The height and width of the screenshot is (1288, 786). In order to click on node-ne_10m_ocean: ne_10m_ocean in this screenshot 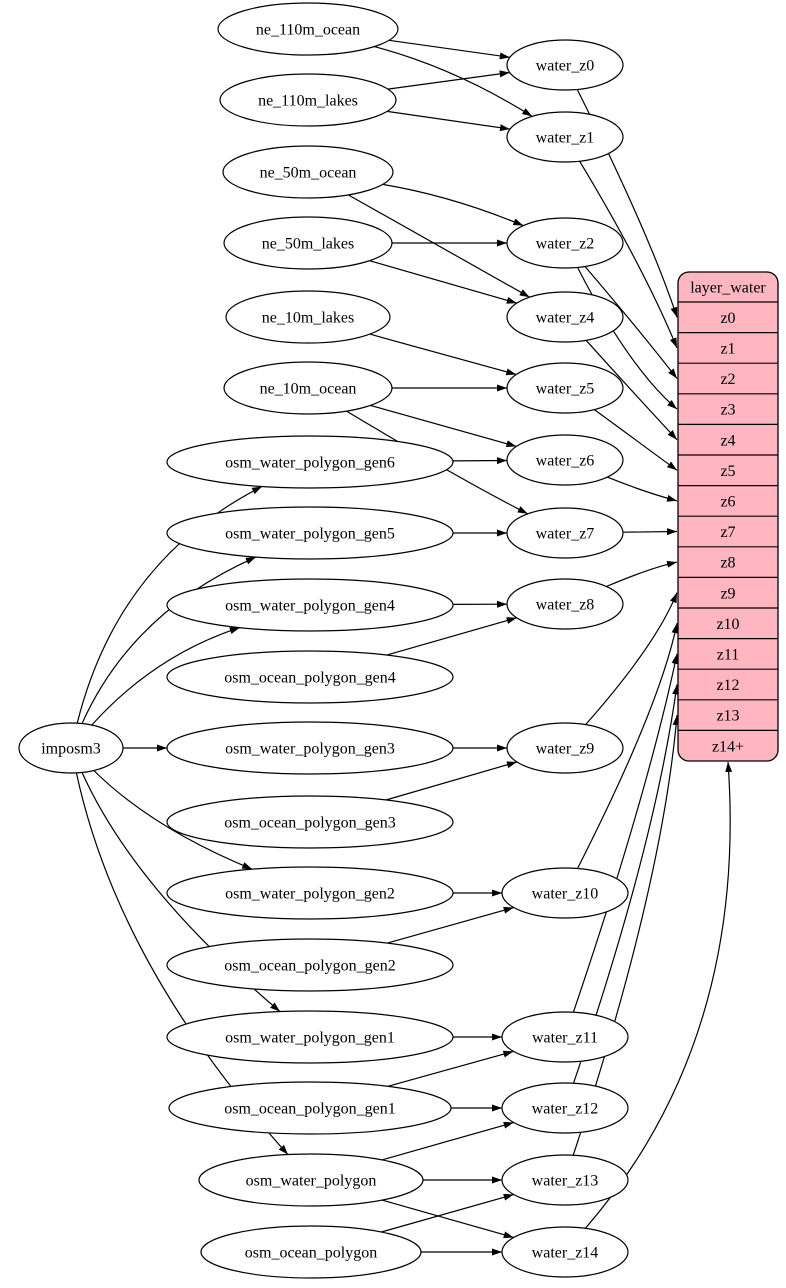, I will do `click(308, 388)`.